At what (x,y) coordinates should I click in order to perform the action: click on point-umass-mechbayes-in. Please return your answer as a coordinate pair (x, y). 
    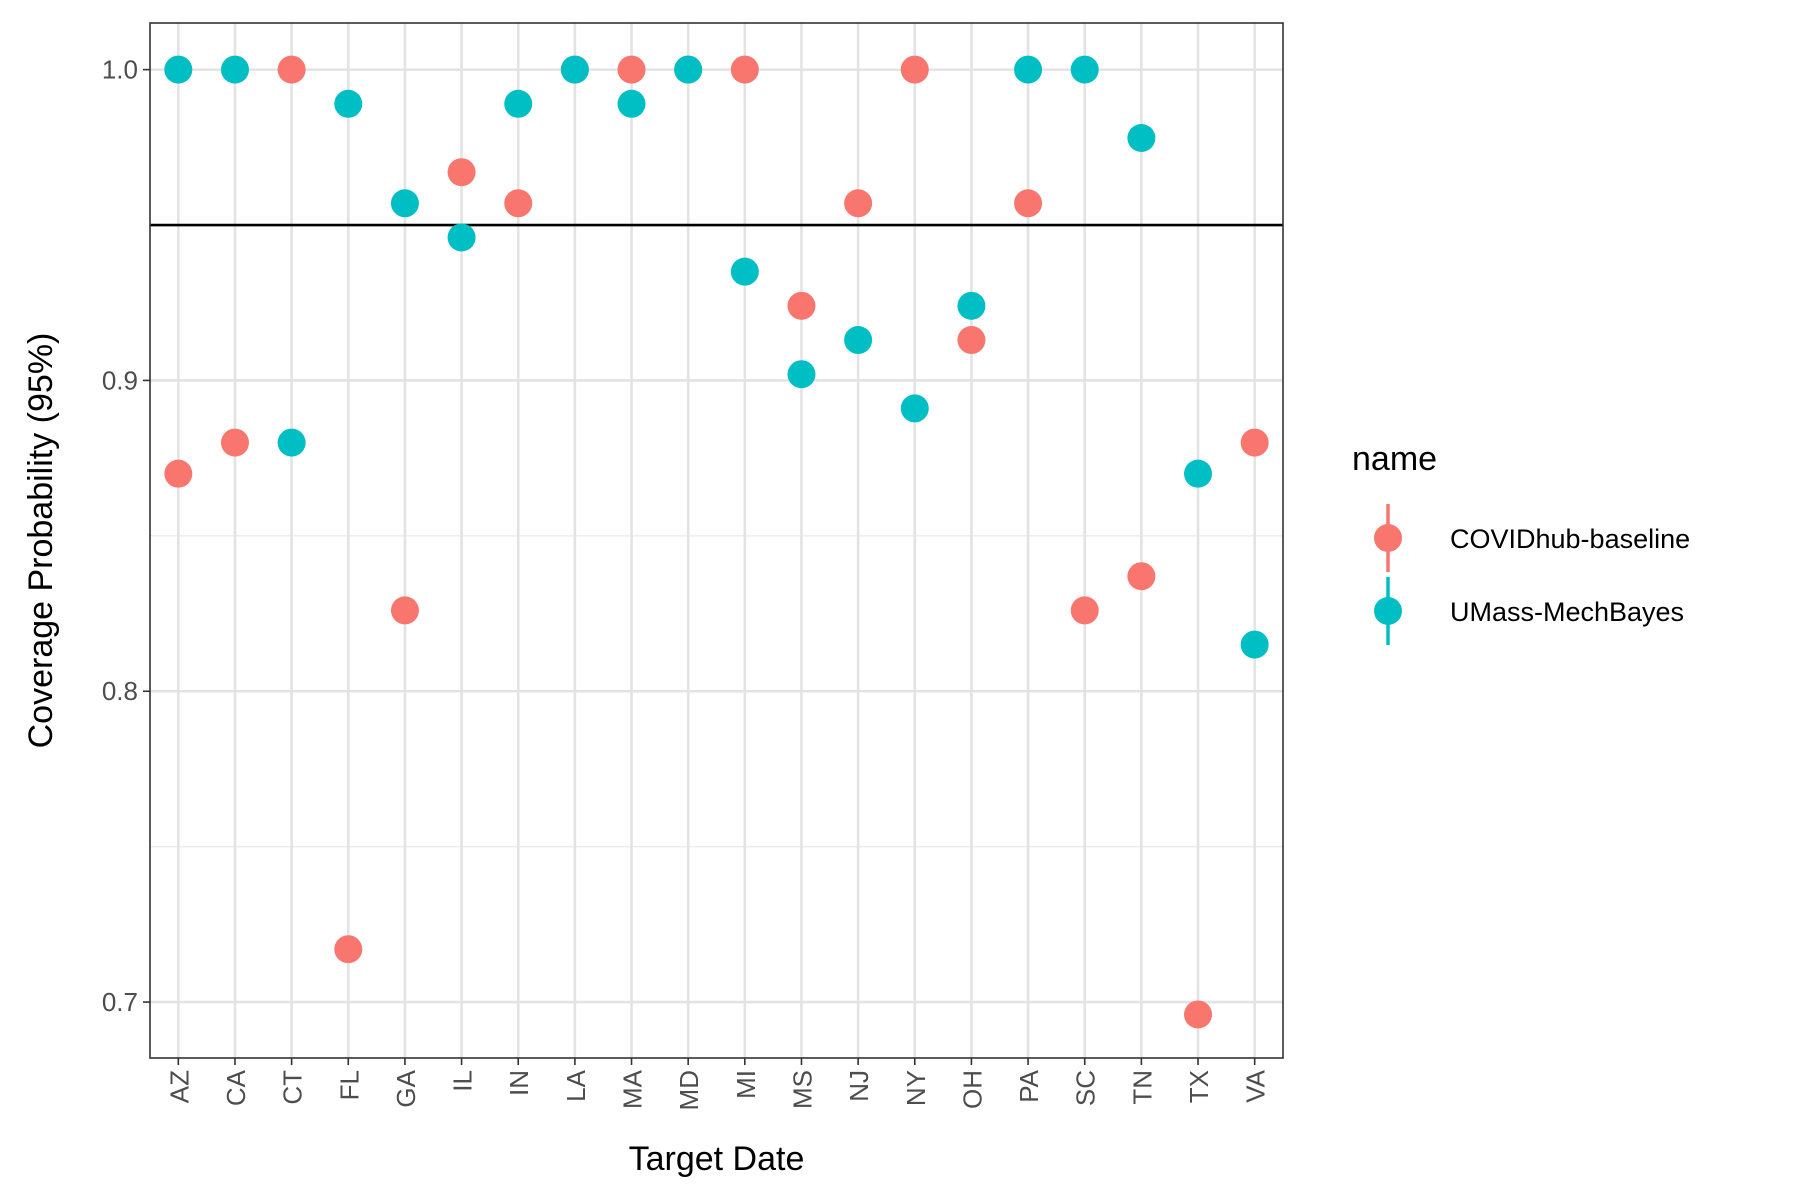
    Looking at the image, I should click on (518, 103).